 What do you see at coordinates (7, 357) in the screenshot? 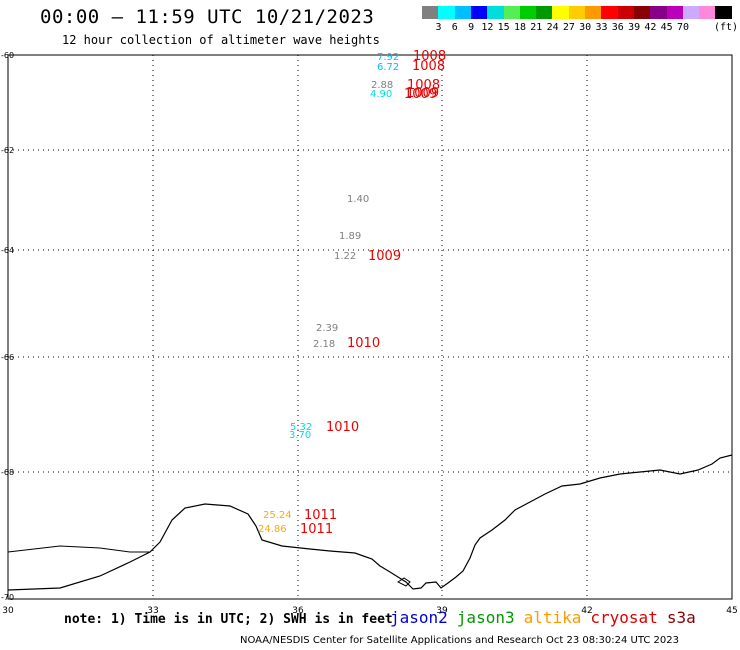
I see `latitude-label: -66` at bounding box center [7, 357].